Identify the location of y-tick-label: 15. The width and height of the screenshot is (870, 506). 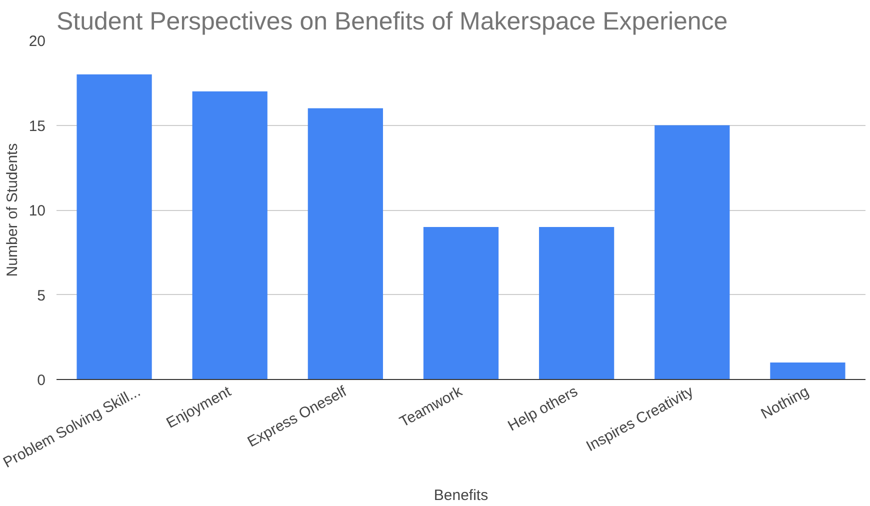
(37, 126).